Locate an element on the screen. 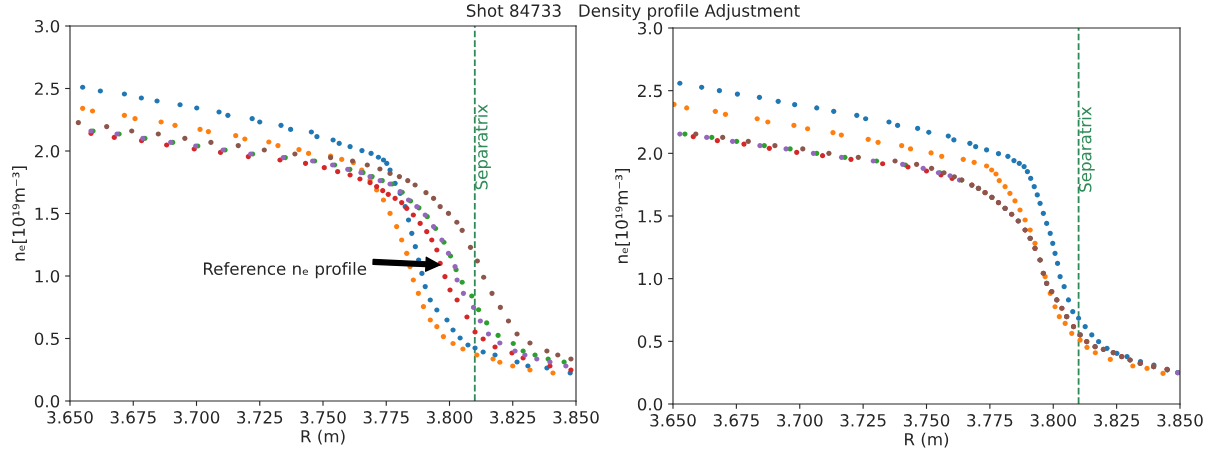 Image resolution: width=1217 pixels, height=454 pixels. text: Shot 84733 Density profile Adjustment is located at coordinates (633, 12).